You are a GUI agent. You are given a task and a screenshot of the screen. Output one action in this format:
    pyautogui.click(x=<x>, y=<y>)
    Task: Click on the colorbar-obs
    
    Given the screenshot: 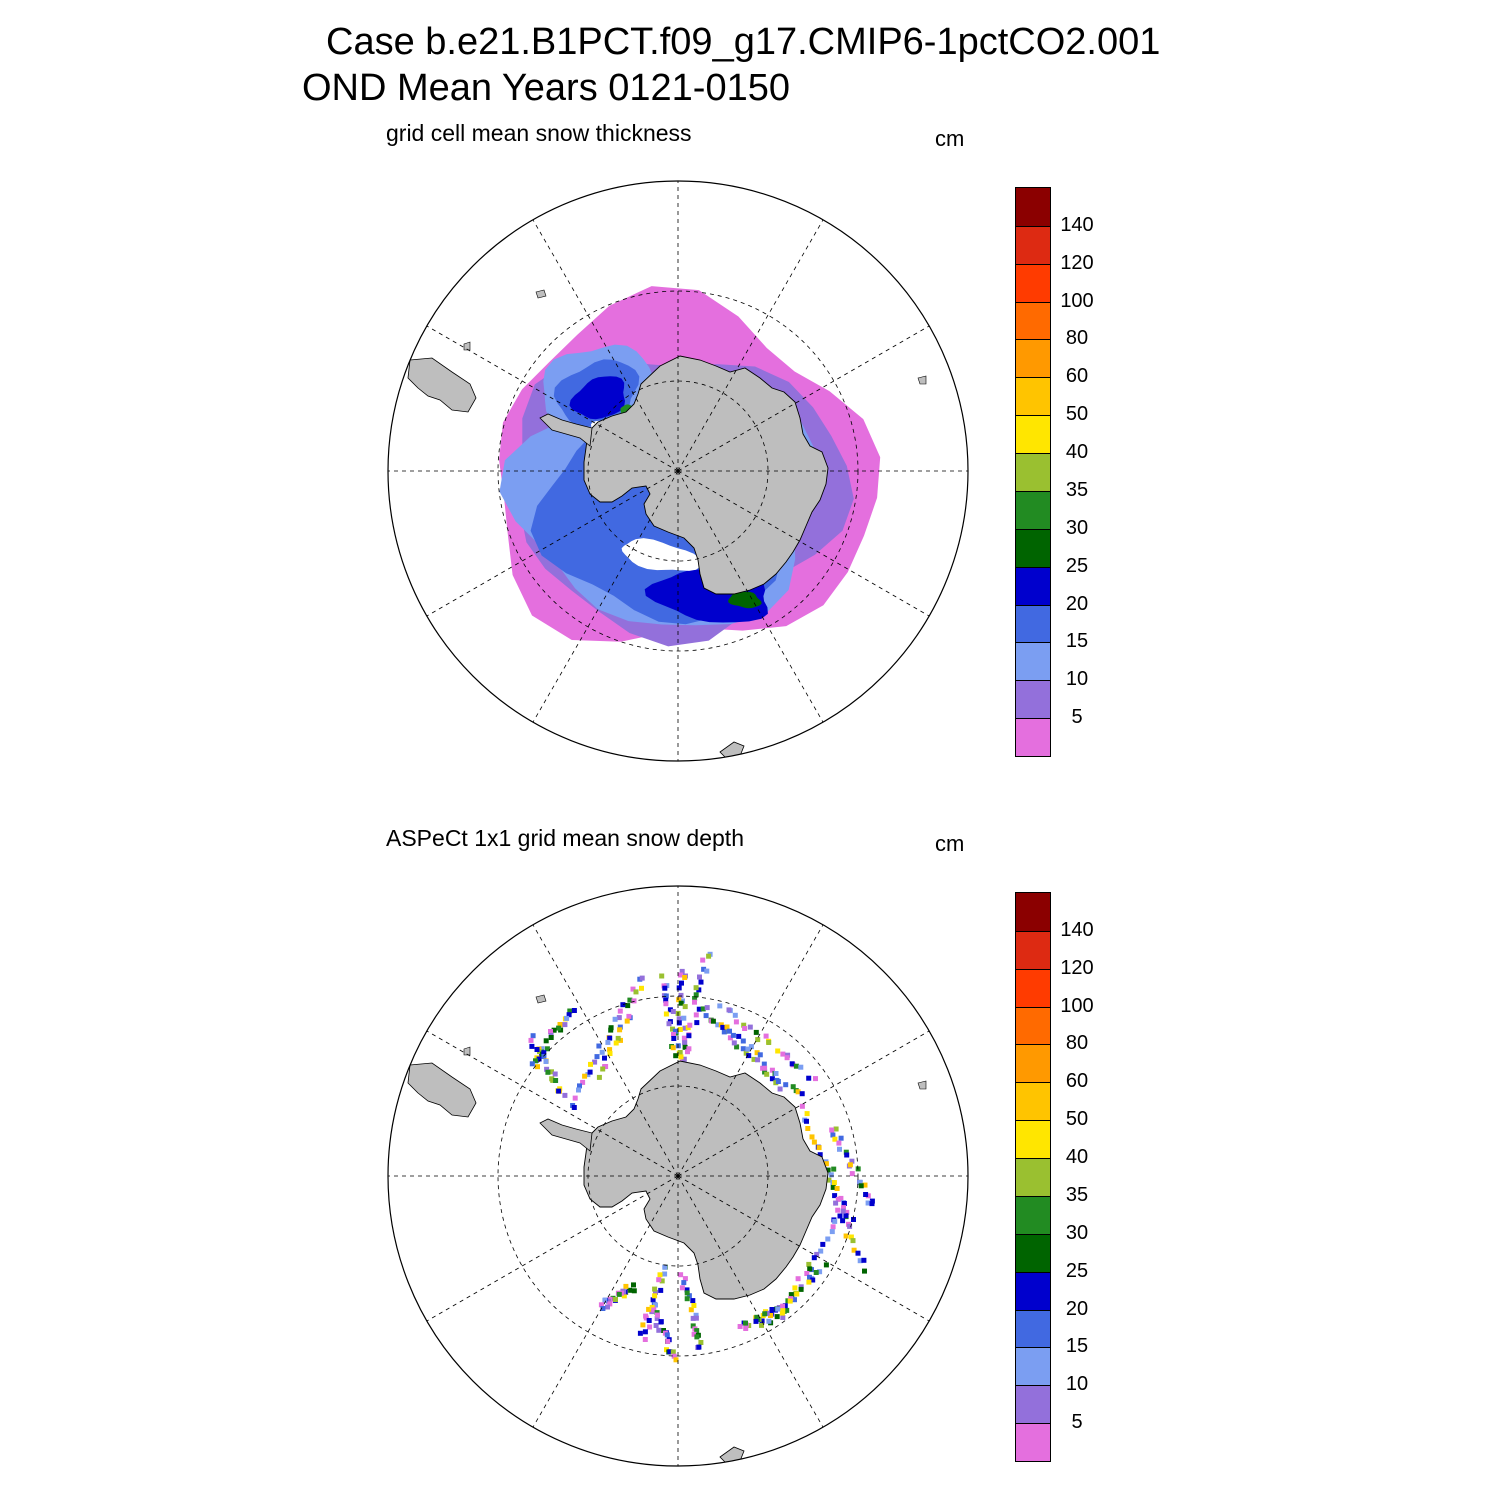 What is the action you would take?
    pyautogui.click(x=1033, y=1177)
    